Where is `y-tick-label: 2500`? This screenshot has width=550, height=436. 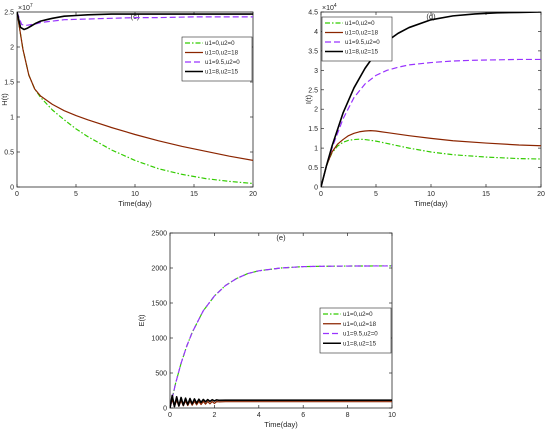
y-tick-label: 2500 is located at coordinates (159, 234).